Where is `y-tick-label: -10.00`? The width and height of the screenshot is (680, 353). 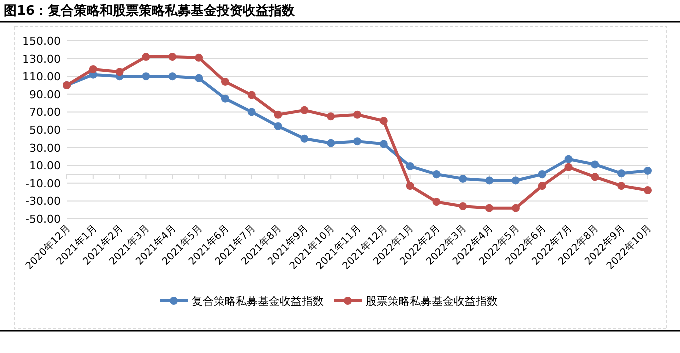
y-tick-label: -10.00 is located at coordinates (43, 183).